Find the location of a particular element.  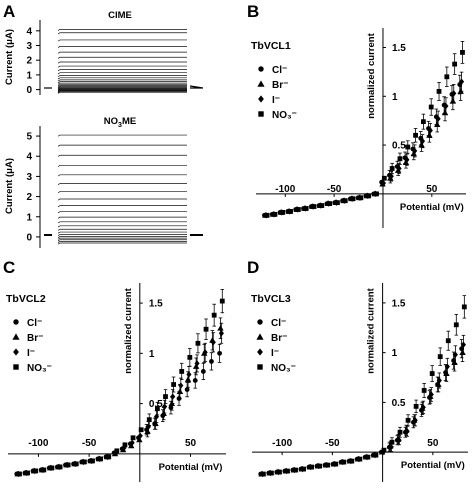

panel-d-x-tick-label: 50 is located at coordinates (433, 443).